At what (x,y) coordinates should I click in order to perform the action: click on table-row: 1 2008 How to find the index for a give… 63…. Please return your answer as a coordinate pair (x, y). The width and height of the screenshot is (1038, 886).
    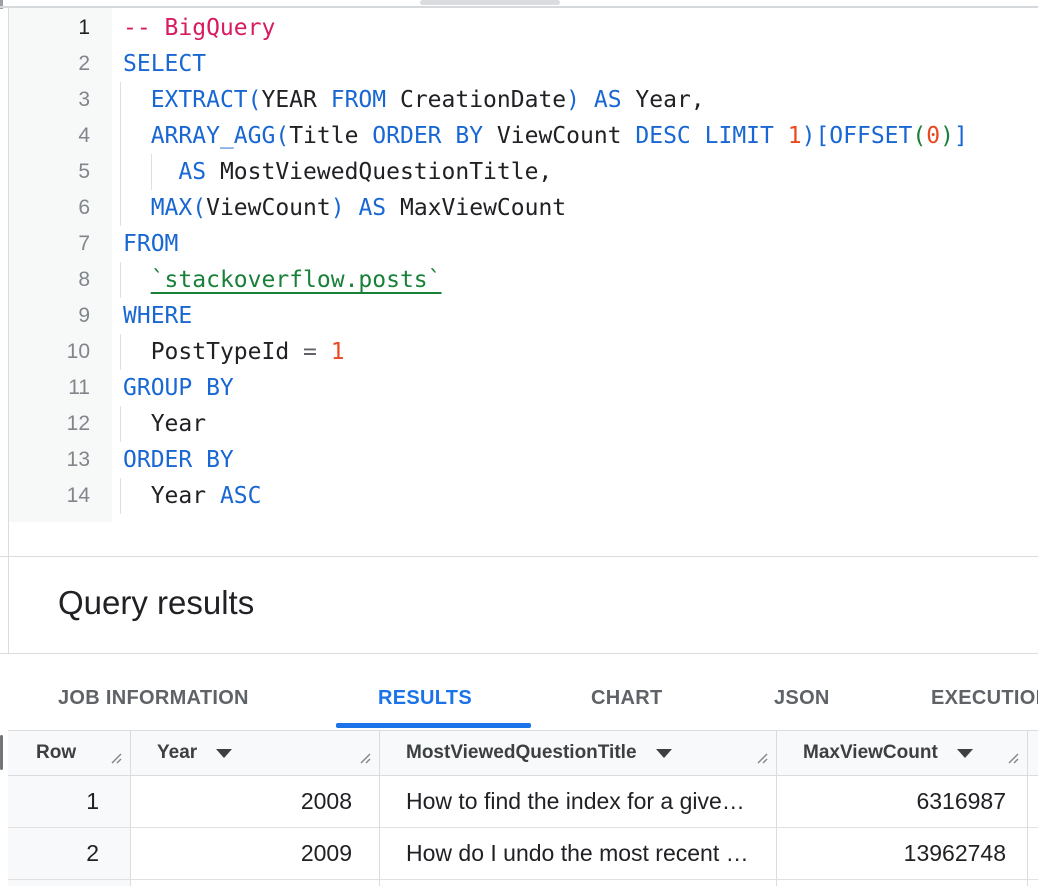
    Looking at the image, I should click on (523, 802).